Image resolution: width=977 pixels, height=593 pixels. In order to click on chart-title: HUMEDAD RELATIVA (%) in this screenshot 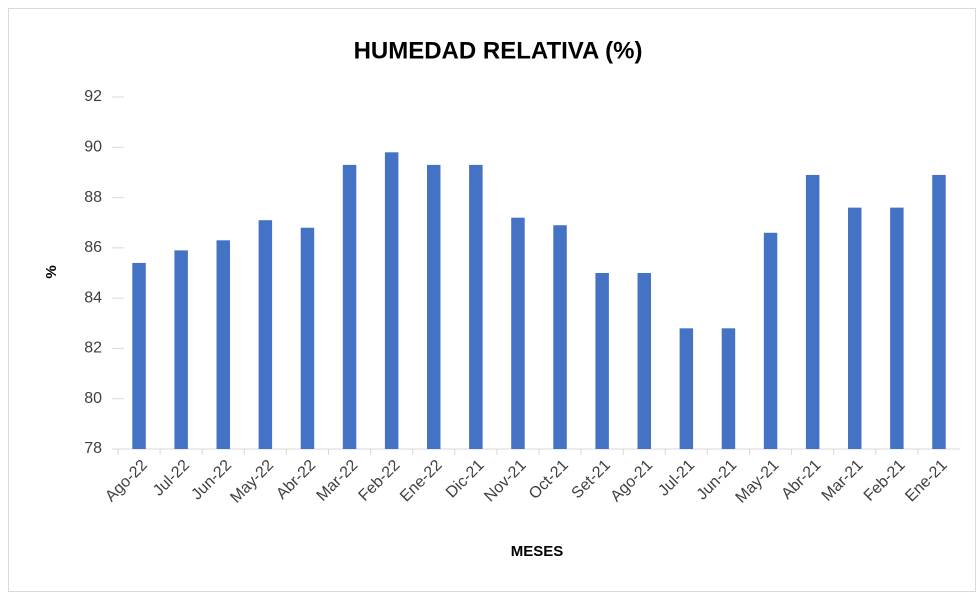, I will do `click(498, 50)`.